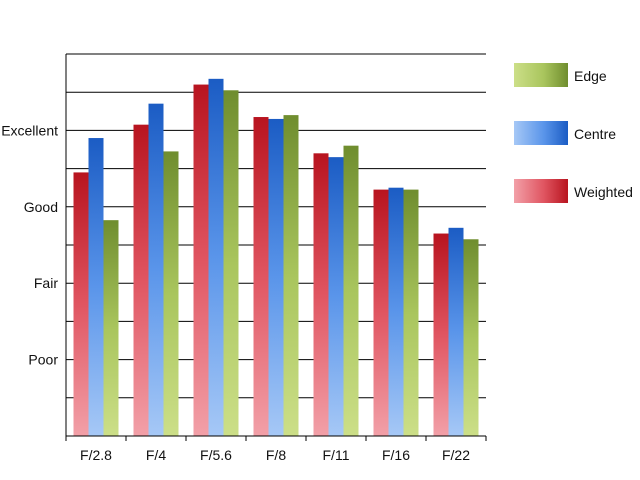 This screenshot has height=480, width=640. I want to click on legend-swatch-weighted, so click(541, 191).